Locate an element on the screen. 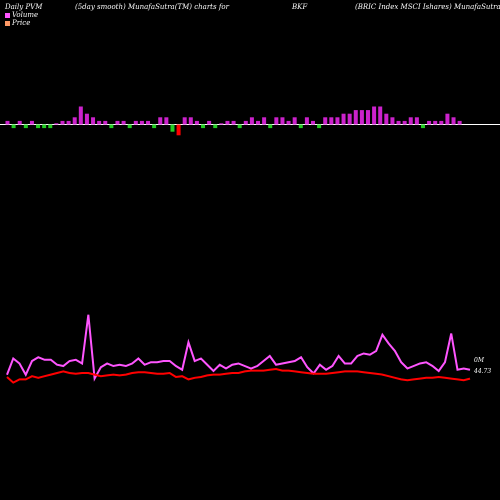 This screenshot has width=500, height=500. volume-line is located at coordinates (238, 348).